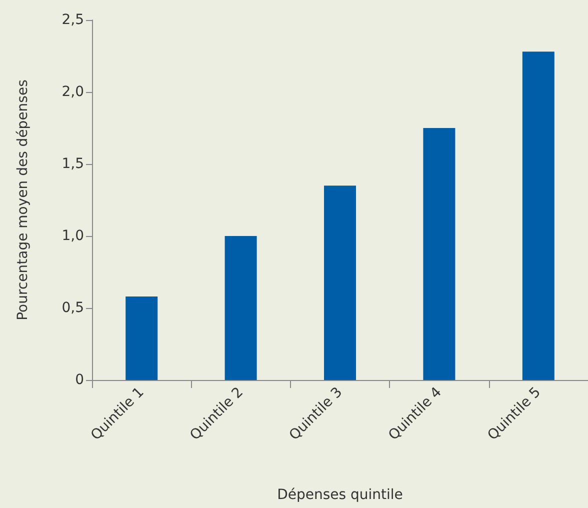 This screenshot has height=508, width=588. I want to click on y-tick-label: 2,0, so click(73, 92).